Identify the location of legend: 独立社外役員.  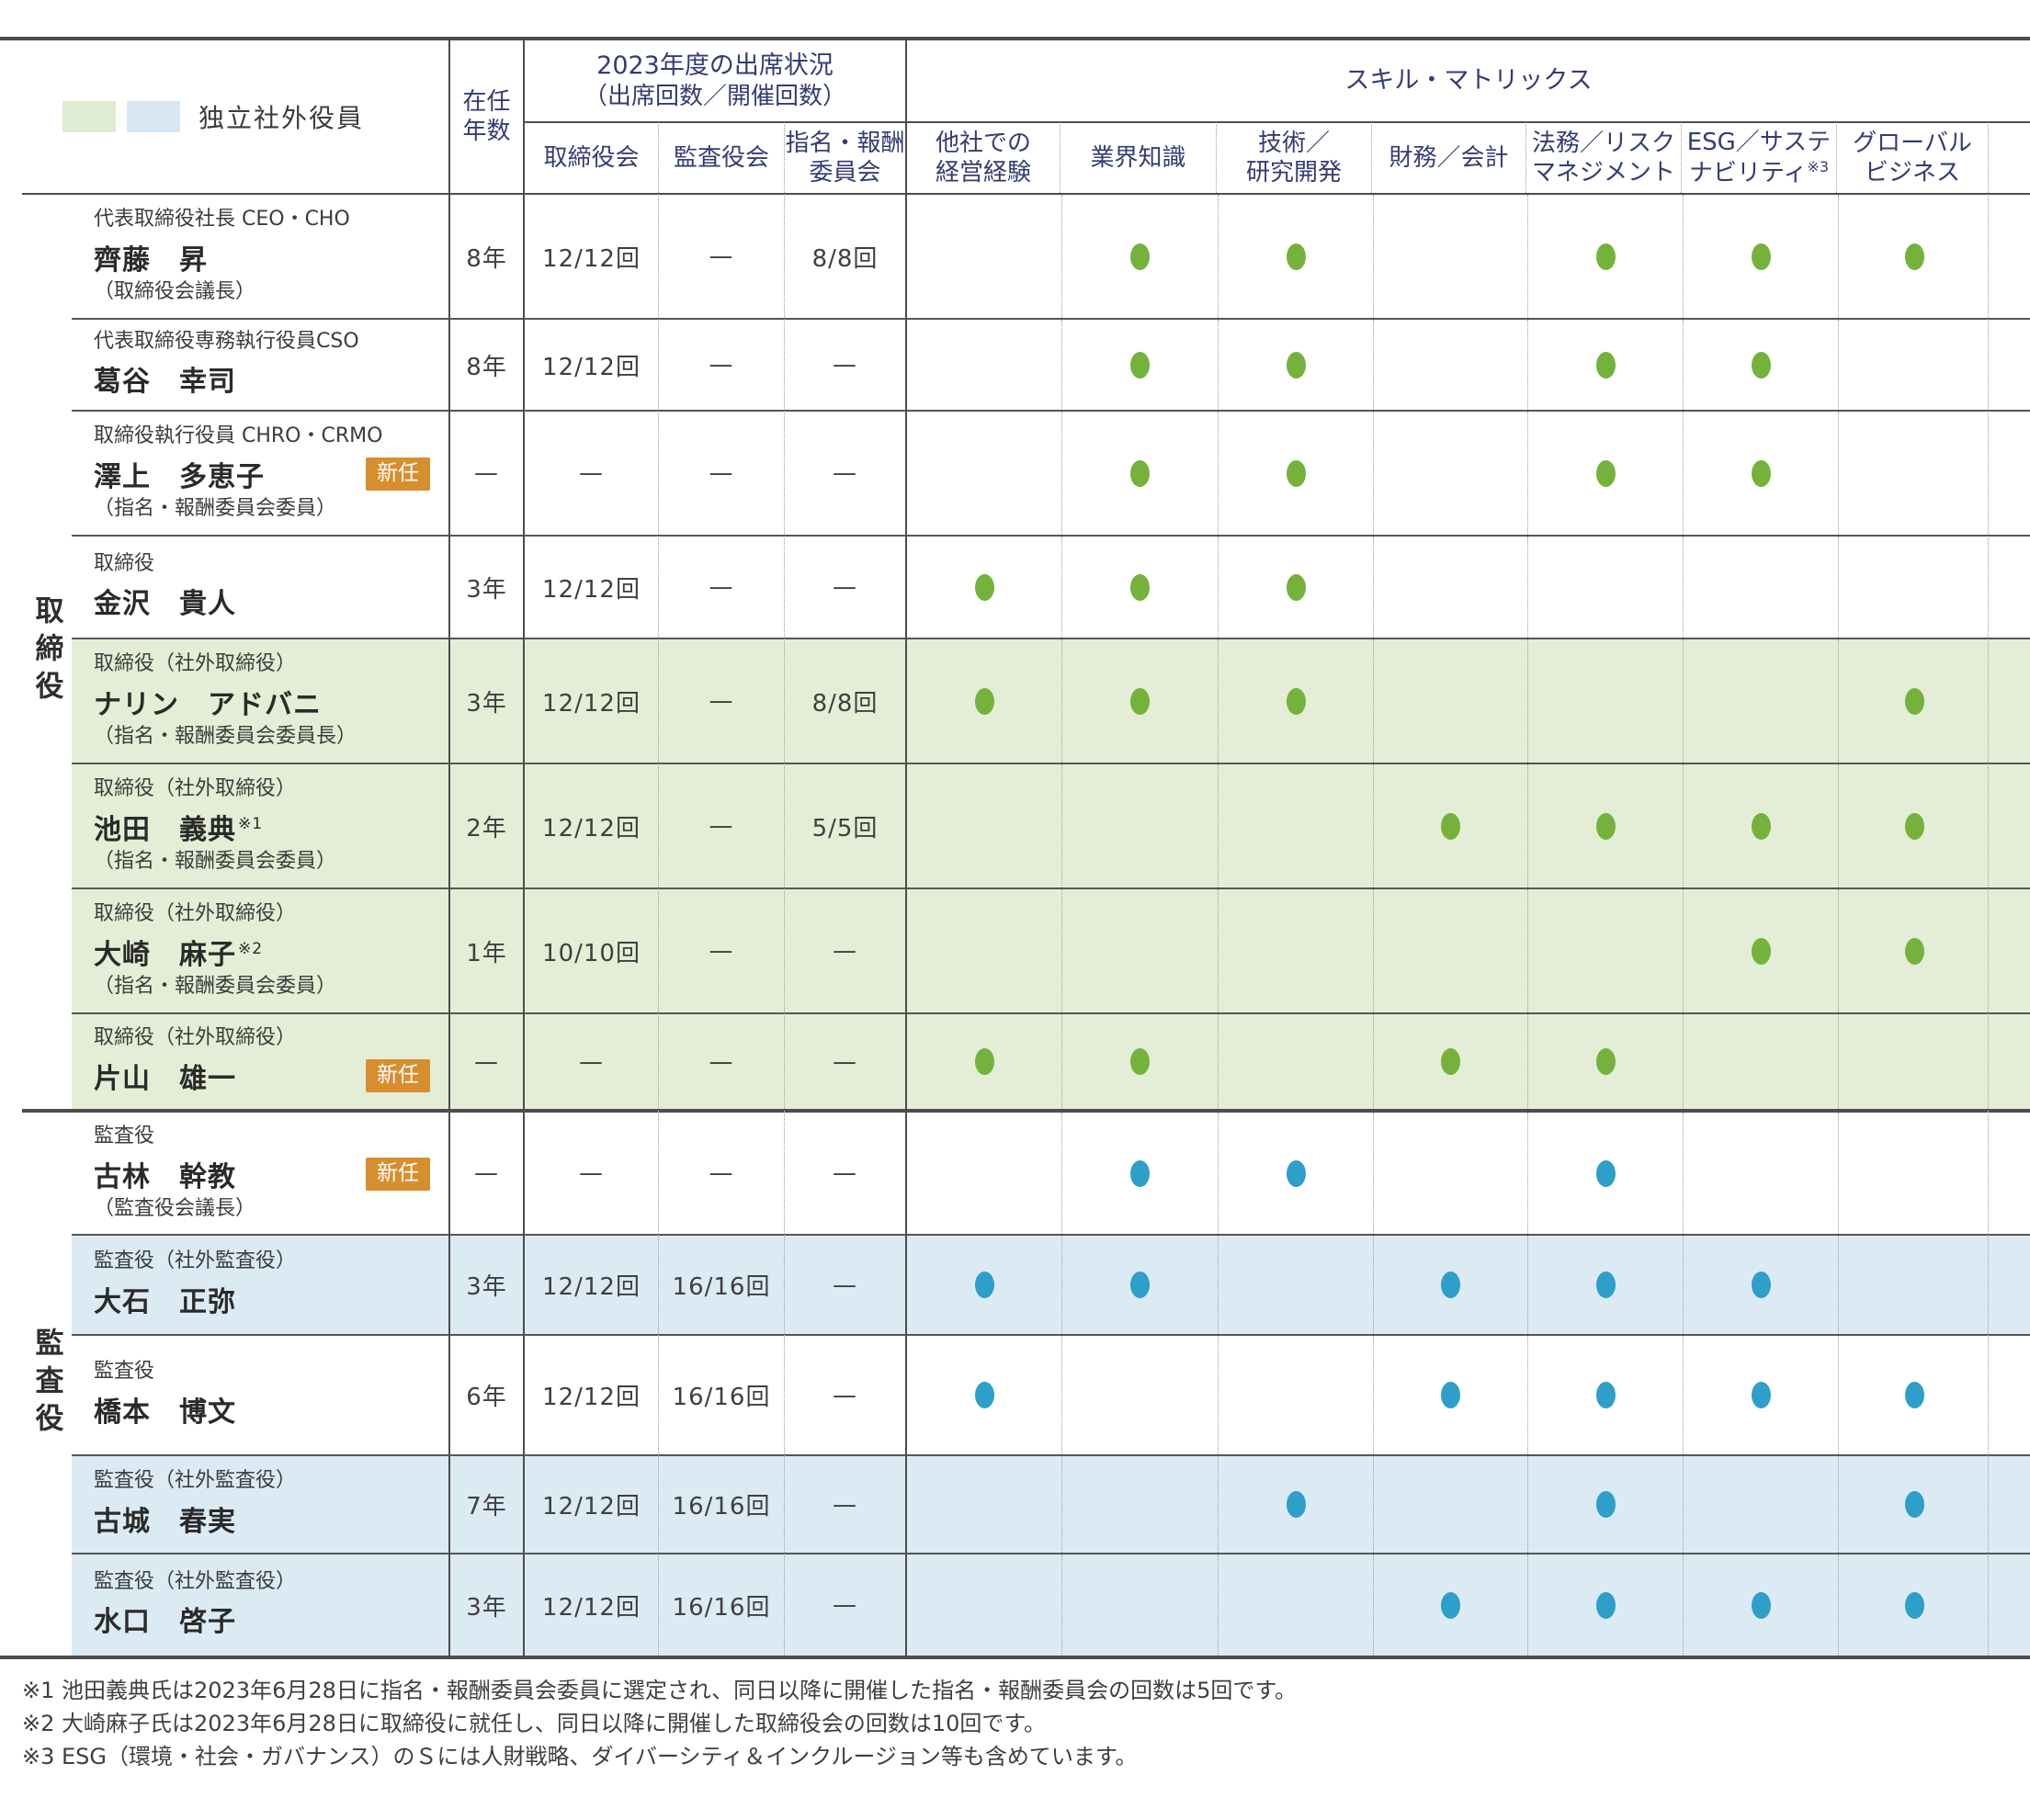
(235, 116).